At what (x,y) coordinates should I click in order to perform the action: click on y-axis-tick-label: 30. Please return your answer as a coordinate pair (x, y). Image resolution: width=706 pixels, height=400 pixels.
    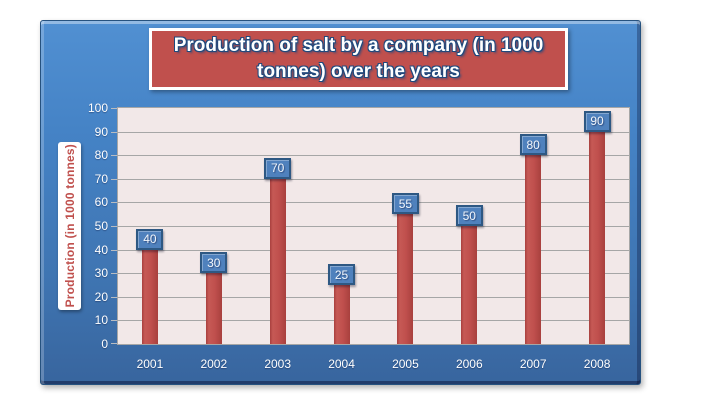
    Looking at the image, I should click on (101, 273).